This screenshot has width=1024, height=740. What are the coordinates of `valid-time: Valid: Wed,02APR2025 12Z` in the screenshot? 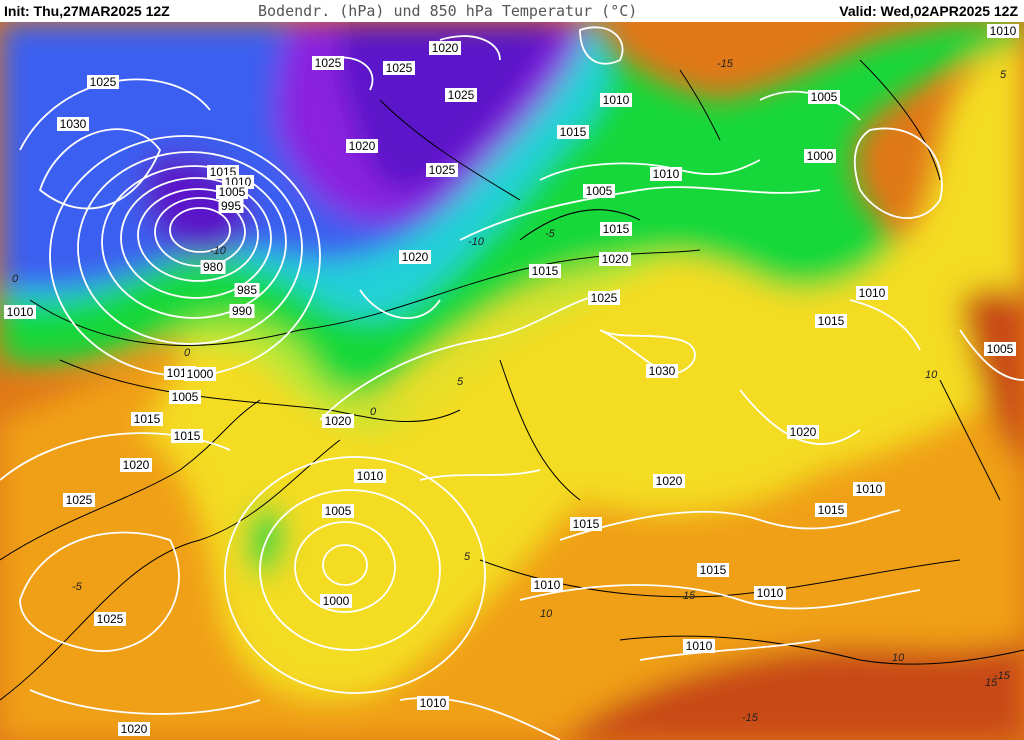 It's located at (928, 11).